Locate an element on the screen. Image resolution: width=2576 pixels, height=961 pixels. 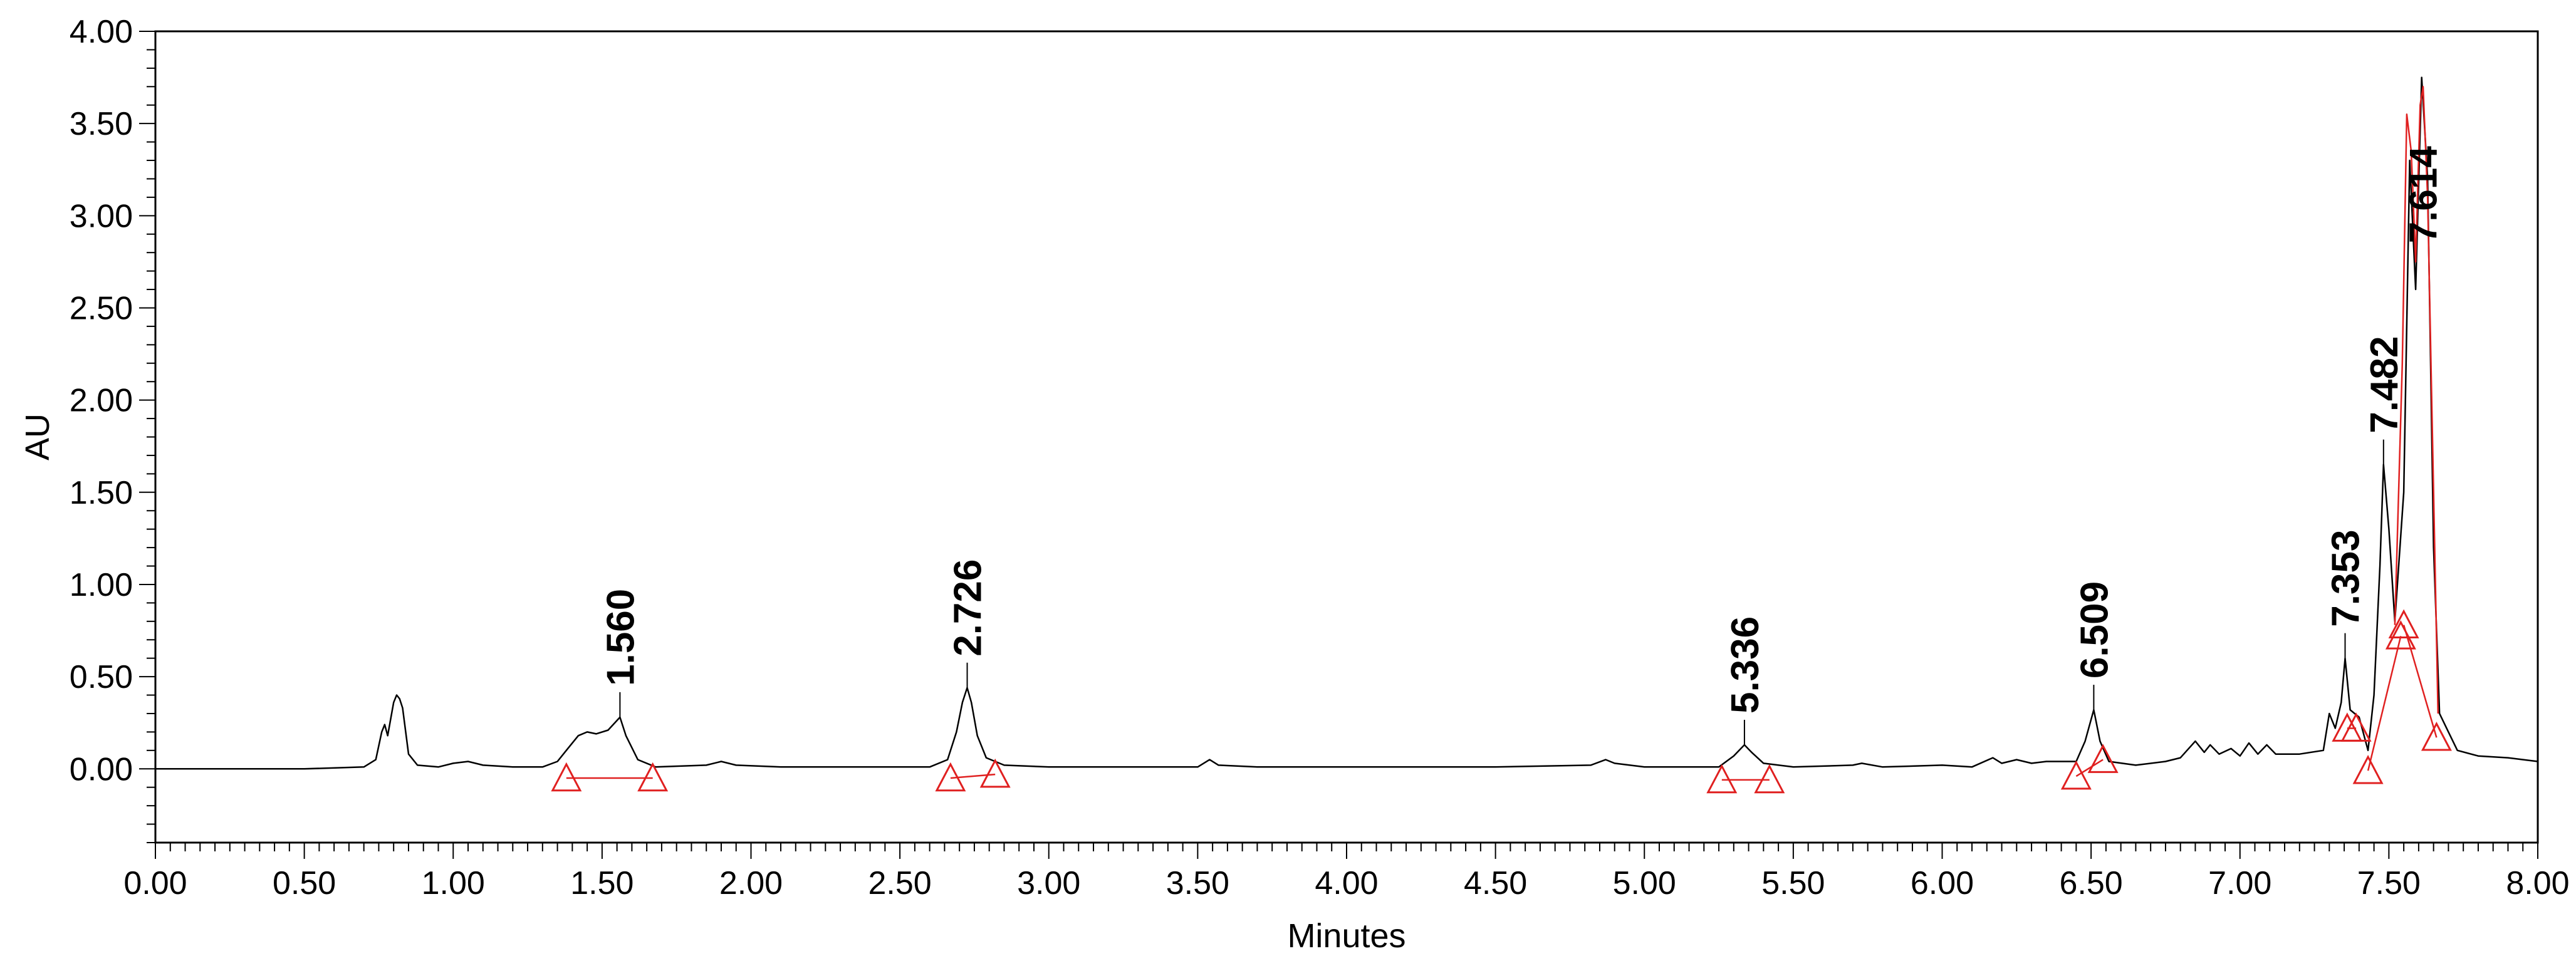
y-axis-tick-labels: 0.00 0.50 1.00 1.50 2.00 2.50 3.00 3.50 4.00 is located at coordinates (101, 400).